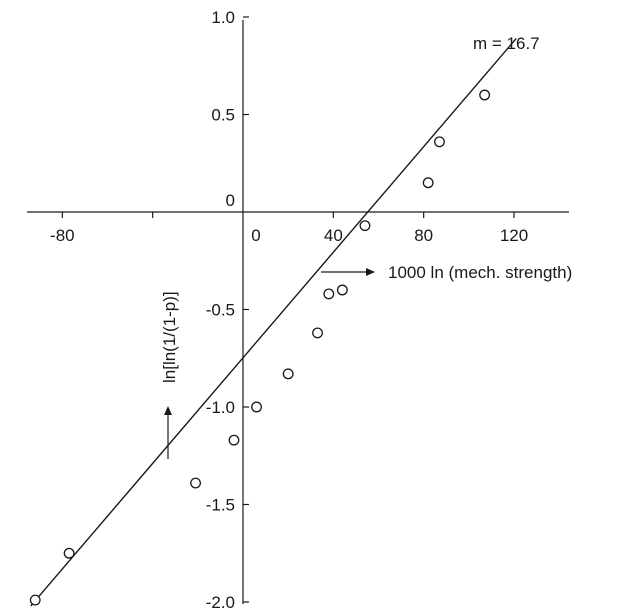 The image size is (619, 610). Describe the element at coordinates (223, 115) in the screenshot. I see `y-tick-label: 0.5` at that location.